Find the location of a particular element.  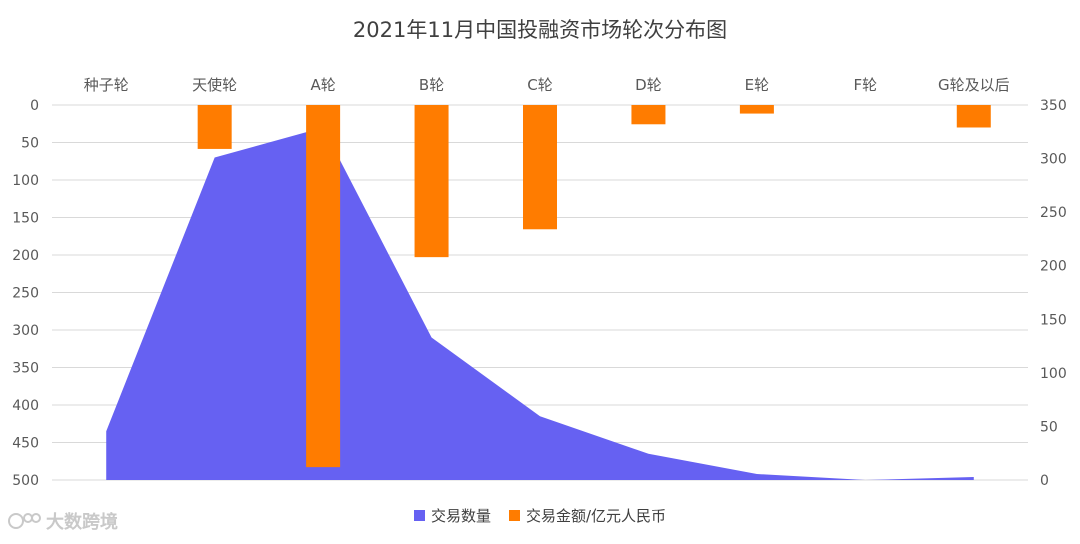

legend-item-amount: 交易金额/亿元人民币 is located at coordinates (587, 515).